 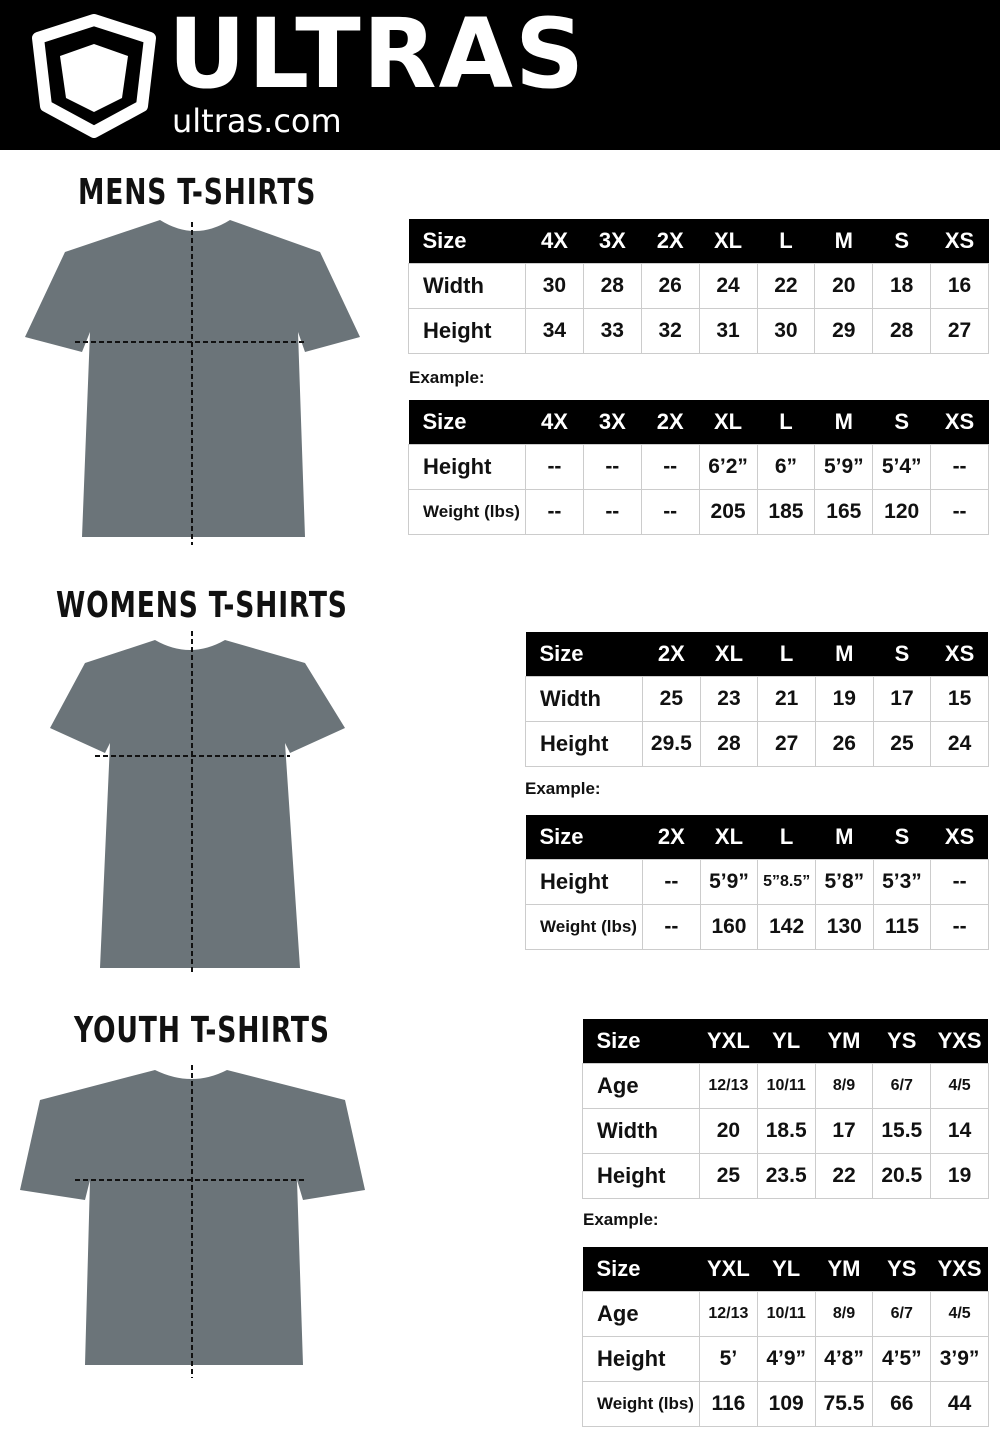 What do you see at coordinates (563, 788) in the screenshot?
I see `womens-example-label: Example:` at bounding box center [563, 788].